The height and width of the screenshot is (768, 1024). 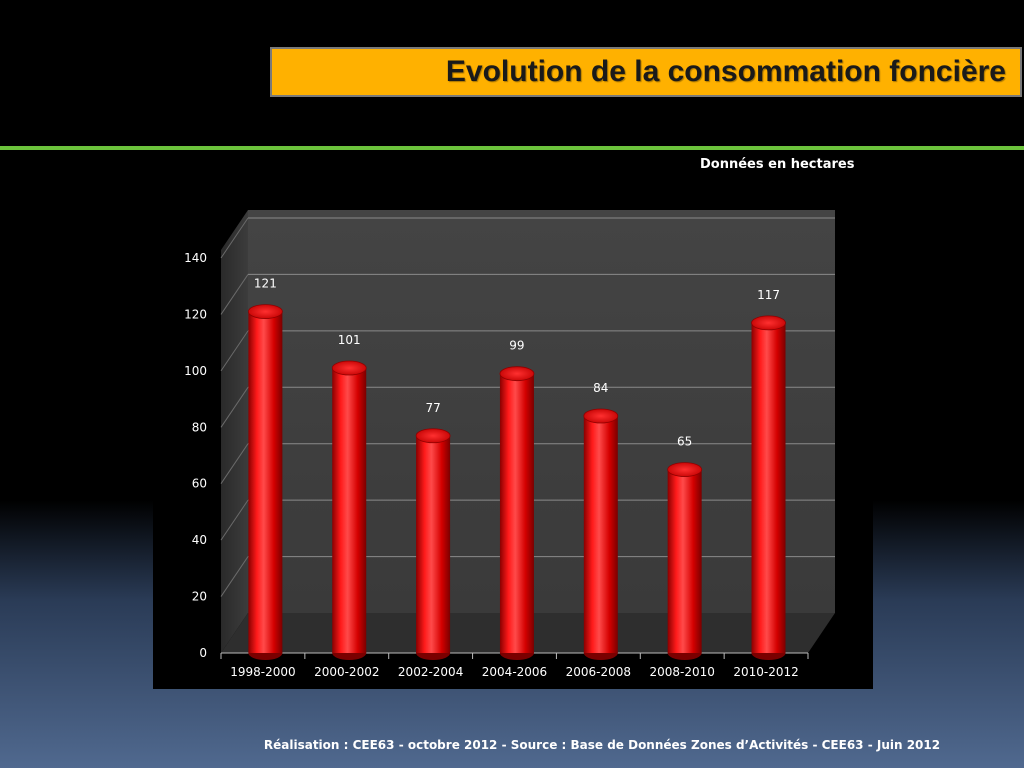 What do you see at coordinates (514, 672) in the screenshot?
I see `x-tick-label: 2004-2006` at bounding box center [514, 672].